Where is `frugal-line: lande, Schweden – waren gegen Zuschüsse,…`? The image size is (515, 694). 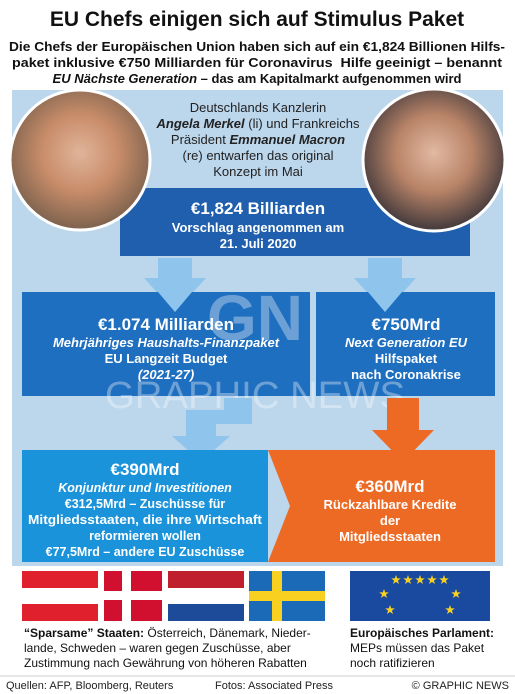
frugal-line: lande, Schweden – waren gegen Zuschüsse,… is located at coordinates (157, 648).